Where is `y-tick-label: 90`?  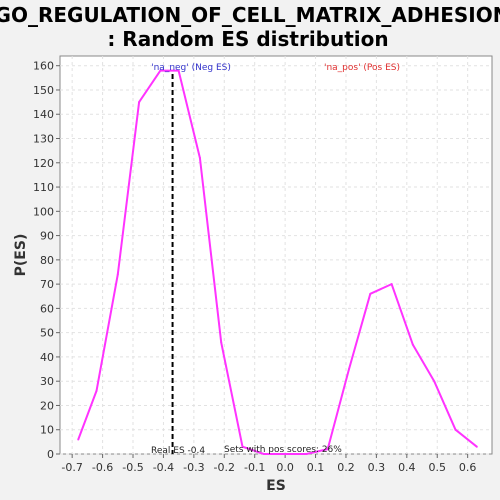
y-tick-label: 90 is located at coordinates (47, 236).